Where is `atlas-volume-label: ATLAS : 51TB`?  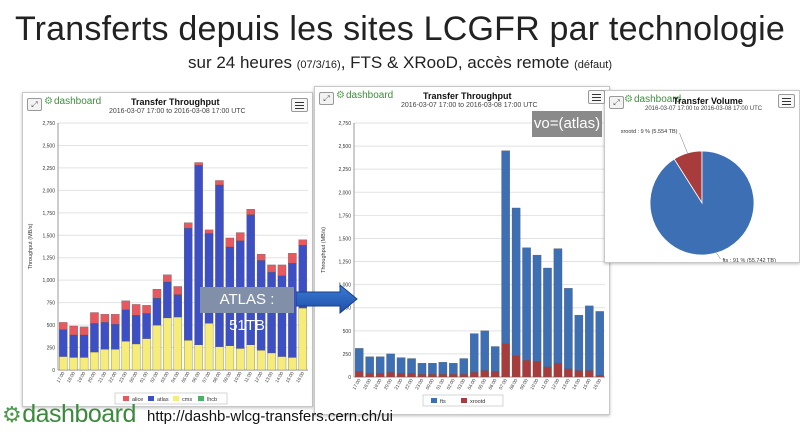 atlas-volume-label: ATLAS : 51TB is located at coordinates (247, 310).